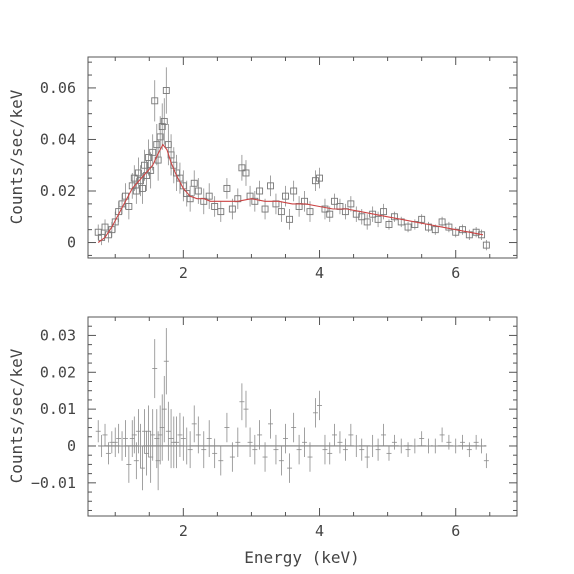 Image resolution: width=574 pixels, height=574 pixels. I want to click on y-tick-label: 0.04, so click(58, 139).